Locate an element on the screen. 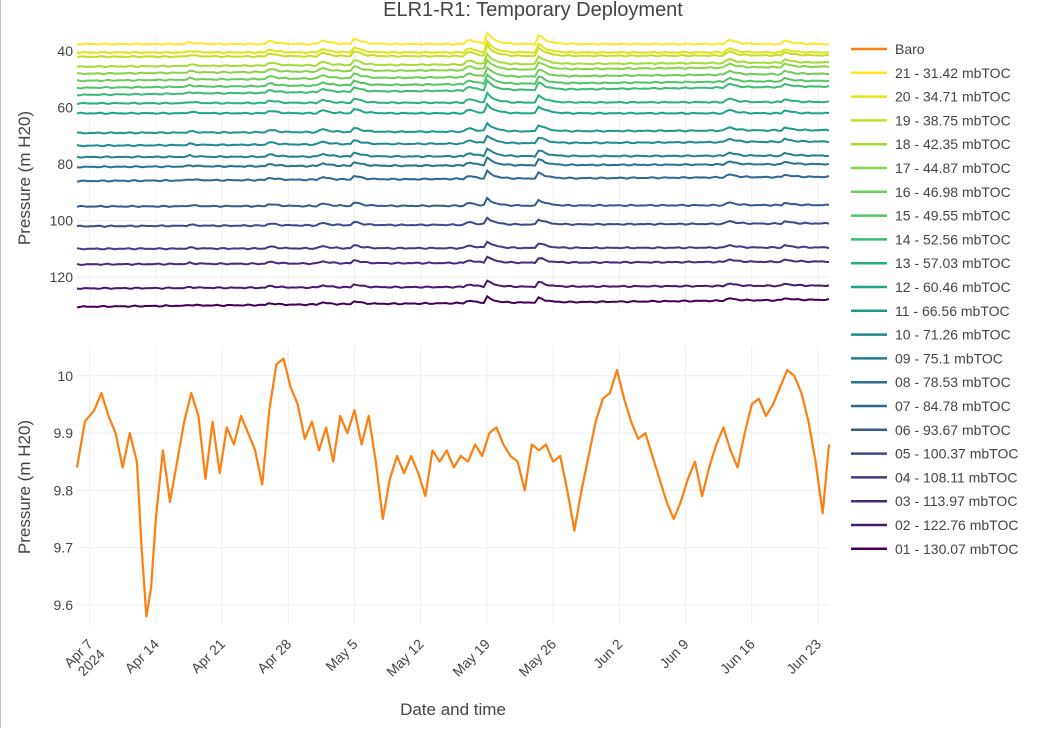  legend-label: Baro is located at coordinates (910, 49).